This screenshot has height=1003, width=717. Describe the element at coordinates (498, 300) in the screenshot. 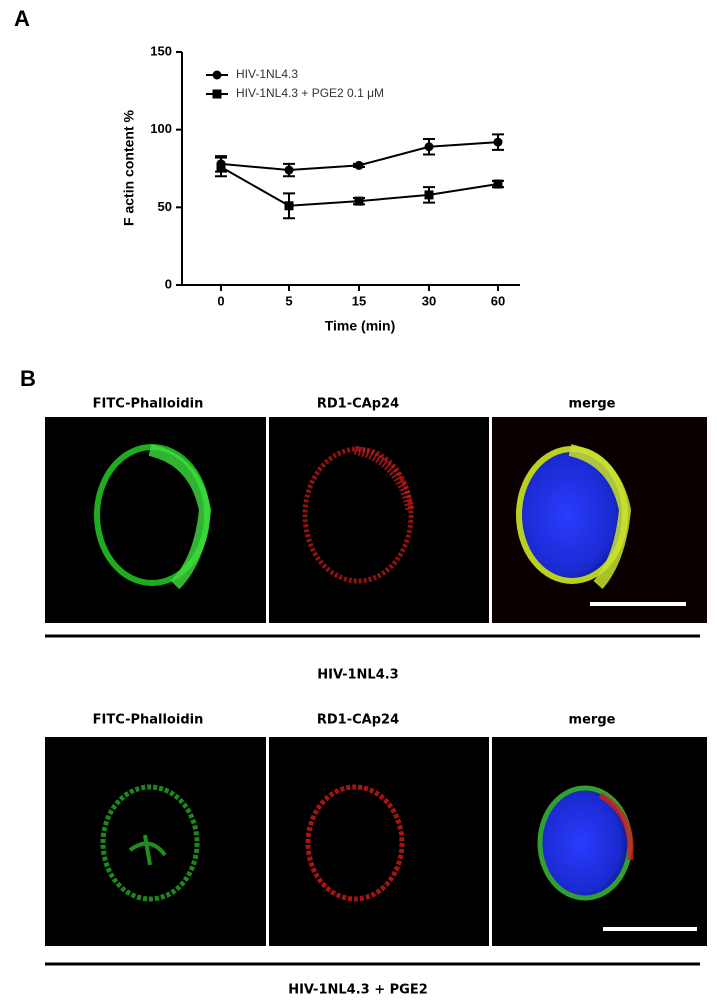

I see `x-tick-label: 60` at that location.